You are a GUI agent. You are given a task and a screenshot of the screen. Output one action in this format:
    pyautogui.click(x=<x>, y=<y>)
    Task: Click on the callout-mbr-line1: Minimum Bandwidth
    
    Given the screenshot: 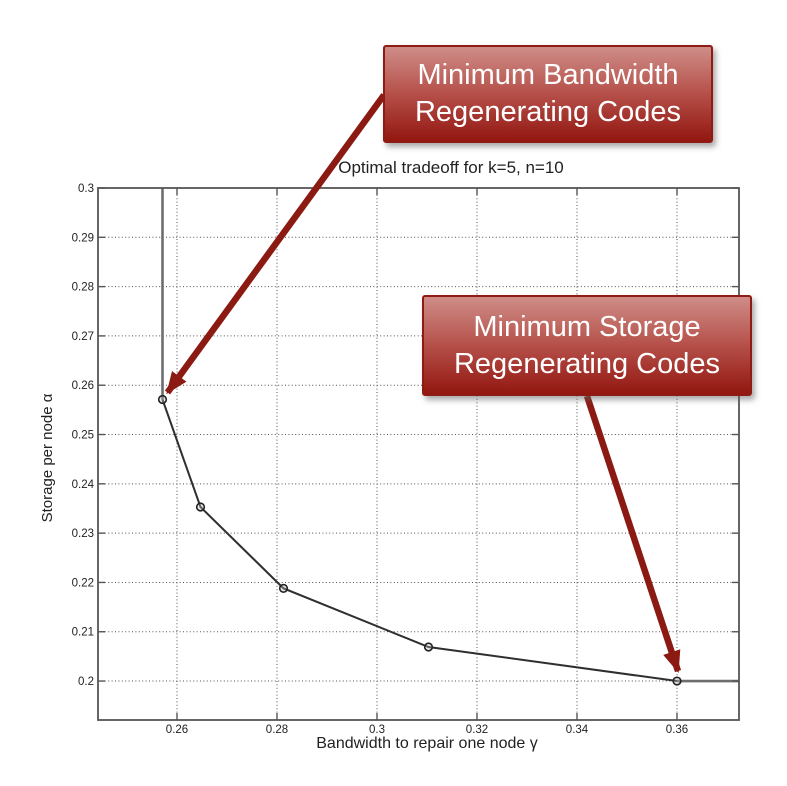 What is the action you would take?
    pyautogui.click(x=548, y=75)
    